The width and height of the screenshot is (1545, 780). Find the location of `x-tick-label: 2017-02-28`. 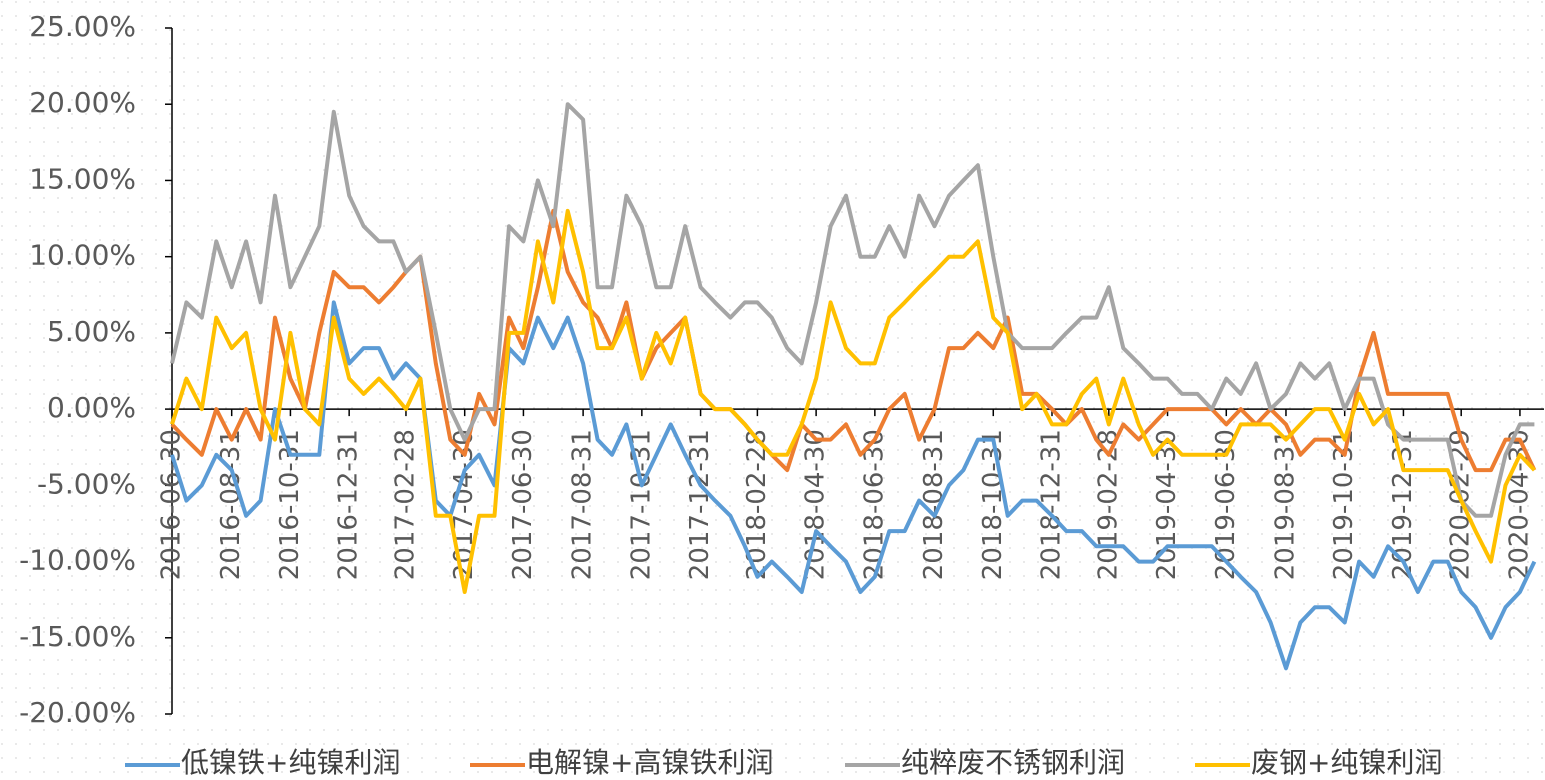

x-tick-label: 2017-02-28 is located at coordinates (405, 504).